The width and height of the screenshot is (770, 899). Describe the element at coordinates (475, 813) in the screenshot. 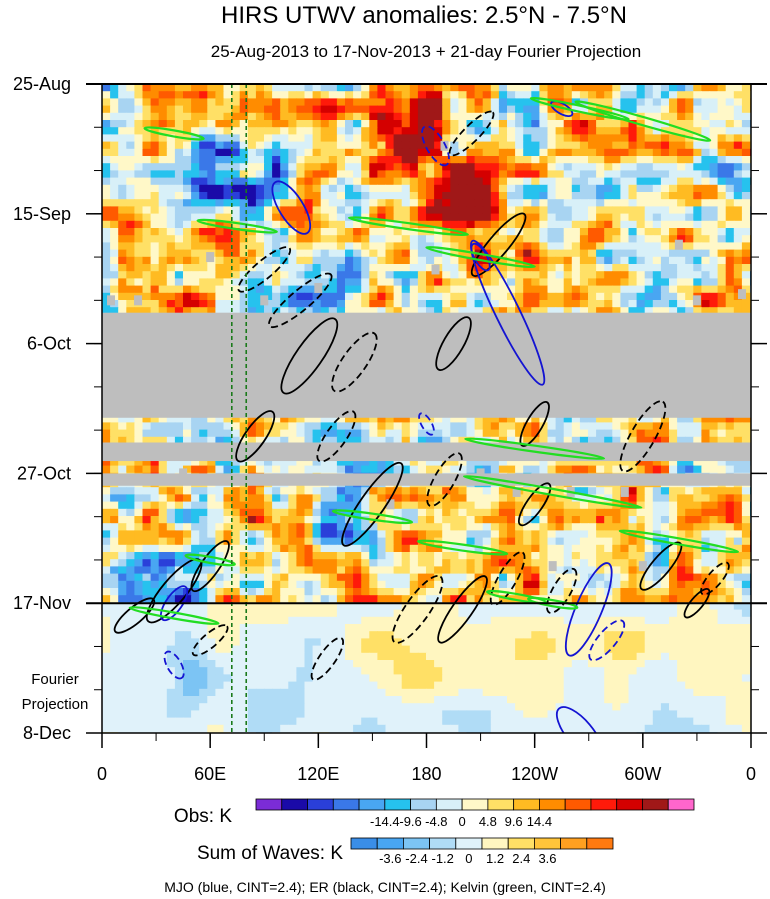

I see `obs-colorbar: -14.4 -9.6 -4.8 0 4.8 9.6 14.4` at that location.